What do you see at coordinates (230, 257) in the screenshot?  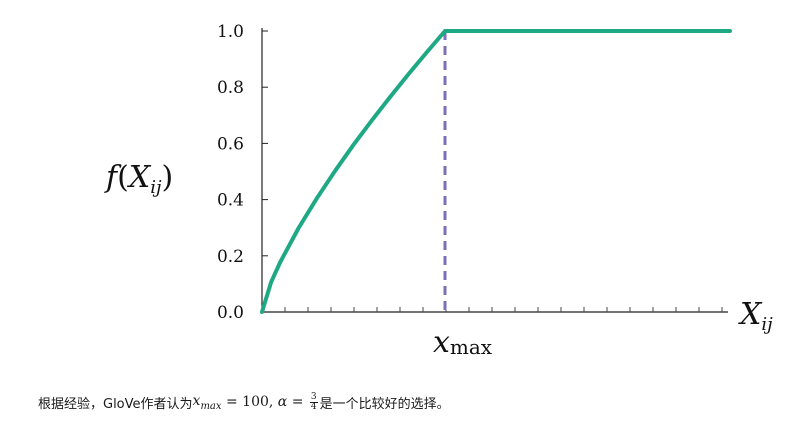 I see `y-tick-label-1: 0.2` at bounding box center [230, 257].